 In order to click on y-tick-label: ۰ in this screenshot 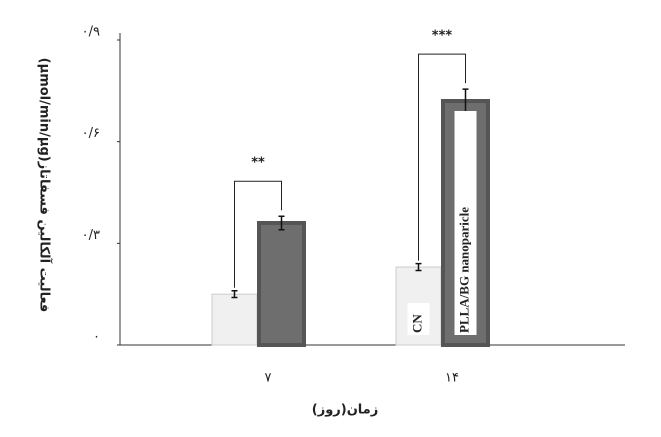, I will do `click(96, 337)`.